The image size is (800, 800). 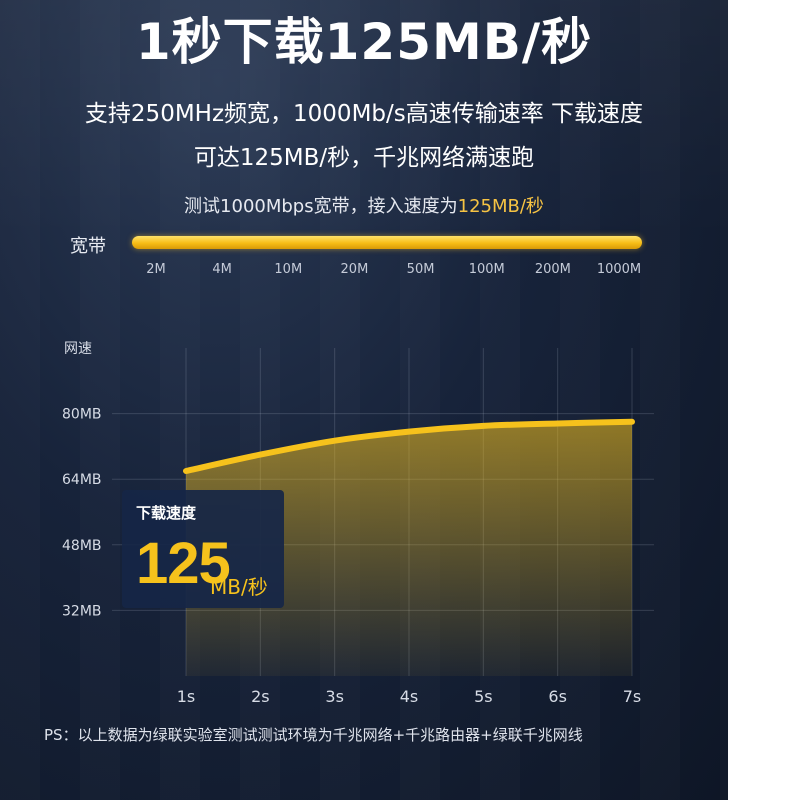 I want to click on bandwidth-tick: 4M, so click(x=222, y=269).